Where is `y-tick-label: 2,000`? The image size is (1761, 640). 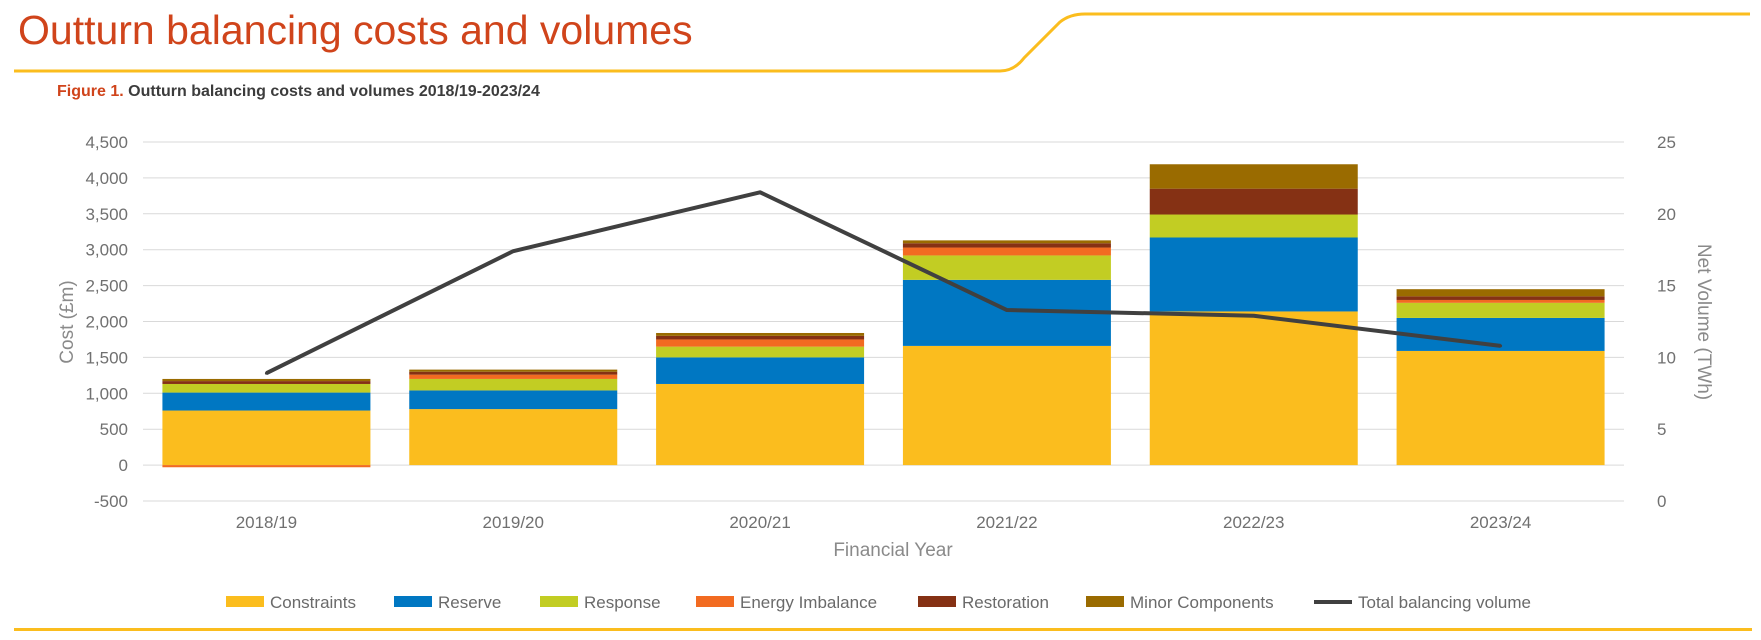
y-tick-label: 2,000 is located at coordinates (106, 322).